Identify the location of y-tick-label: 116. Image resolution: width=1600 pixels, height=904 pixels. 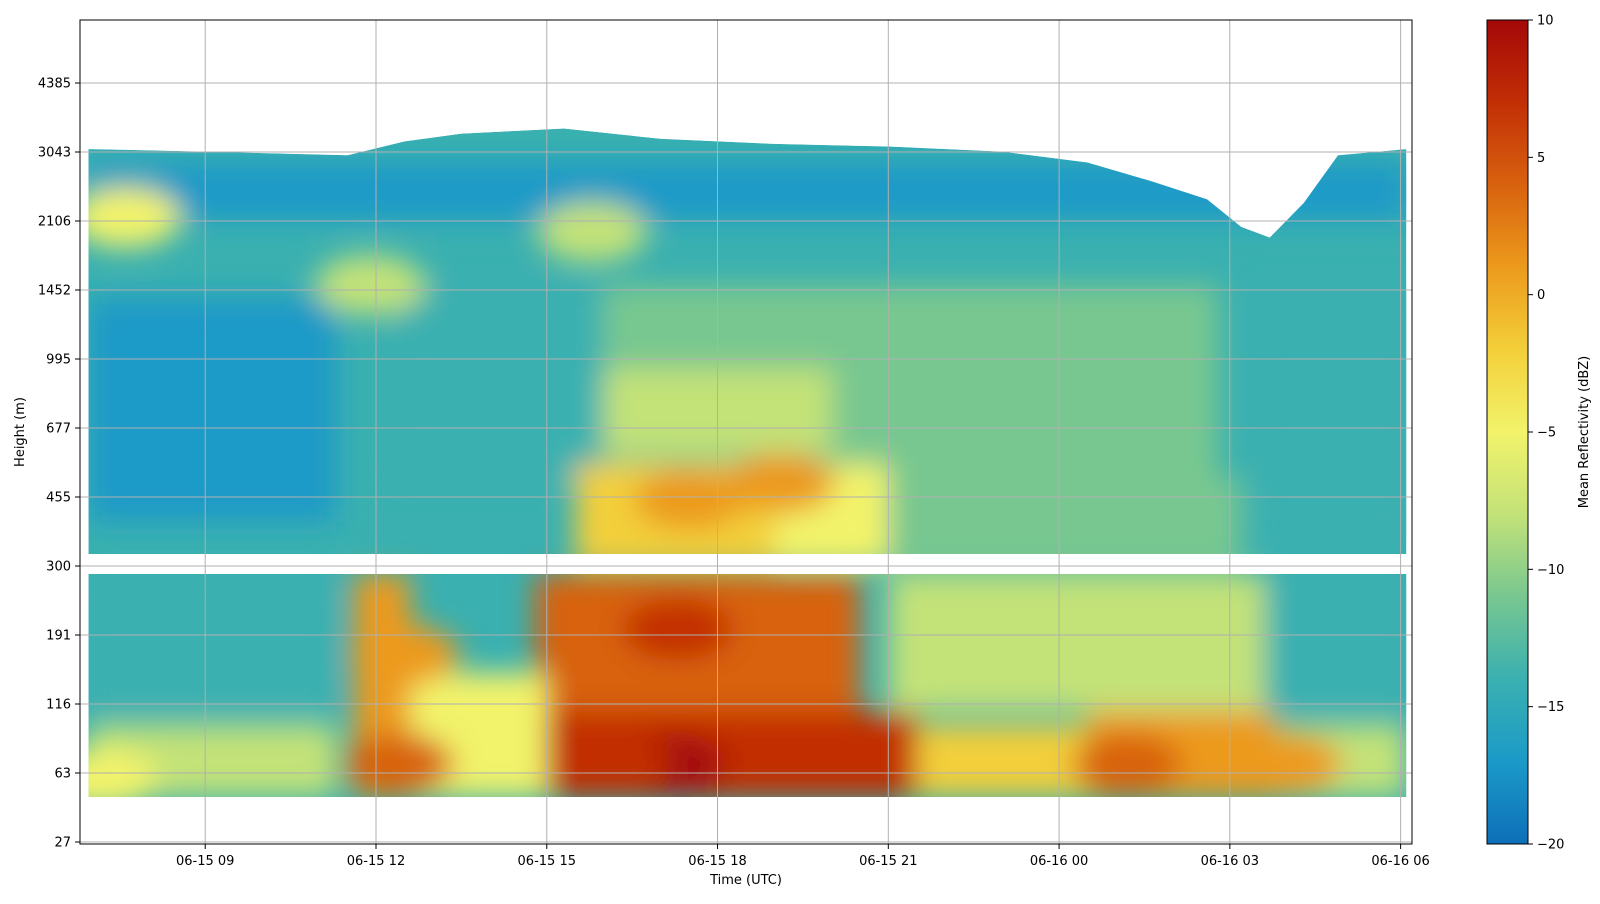
(58, 705).